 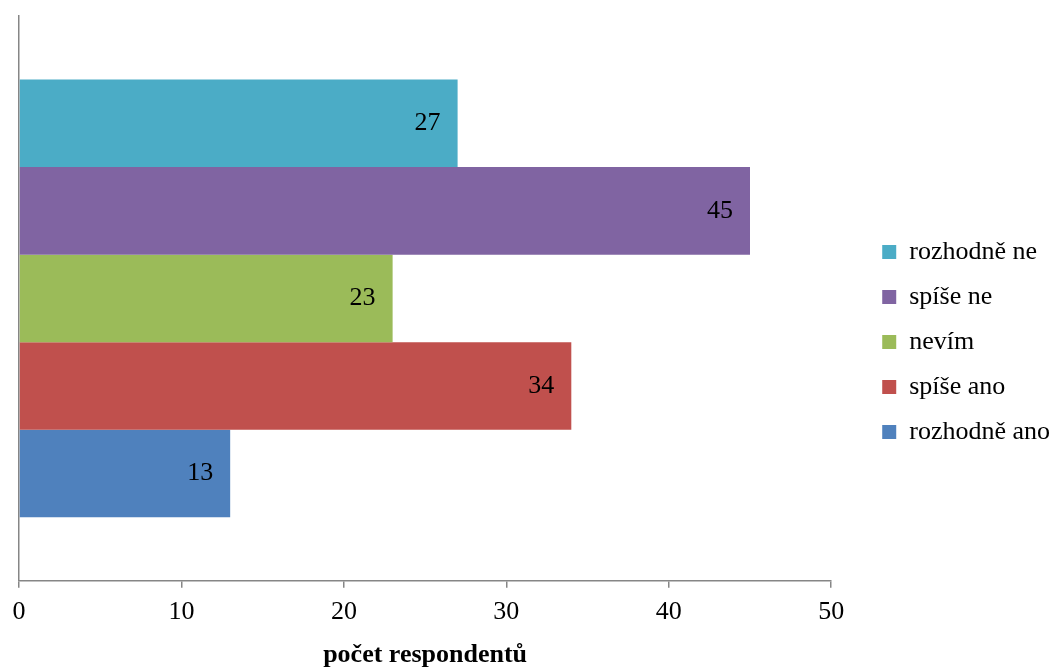 I want to click on legend-label: spíše ano, so click(x=957, y=385).